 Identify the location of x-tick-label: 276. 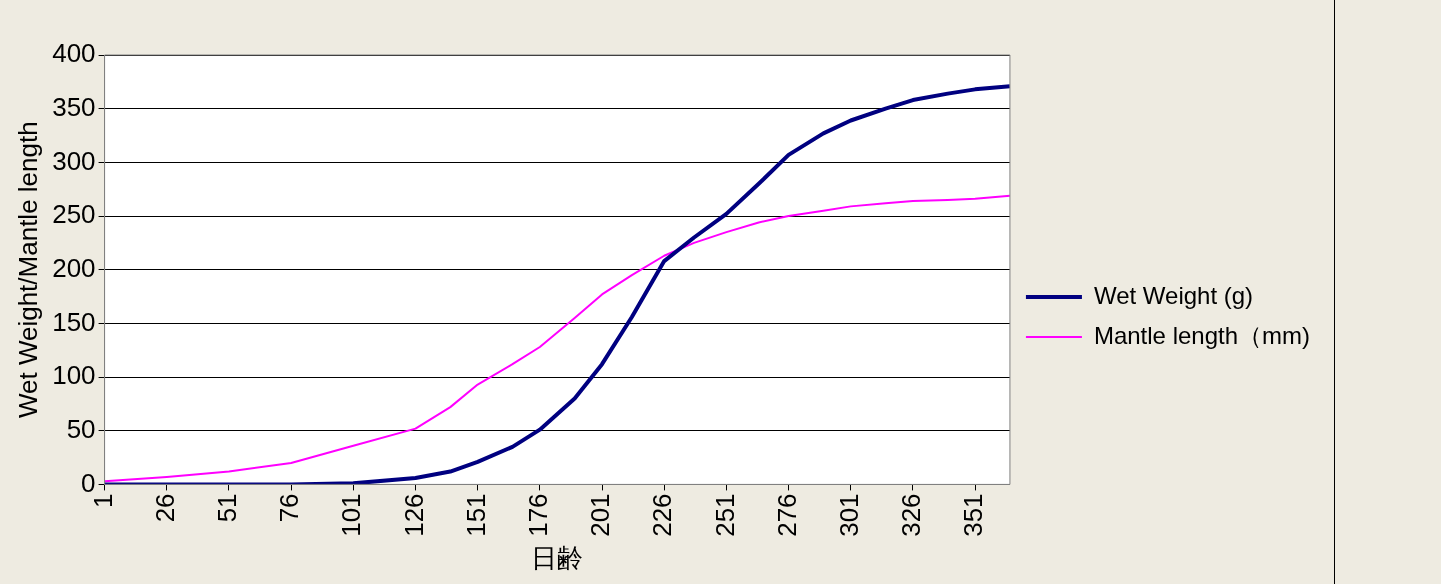
(786, 515).